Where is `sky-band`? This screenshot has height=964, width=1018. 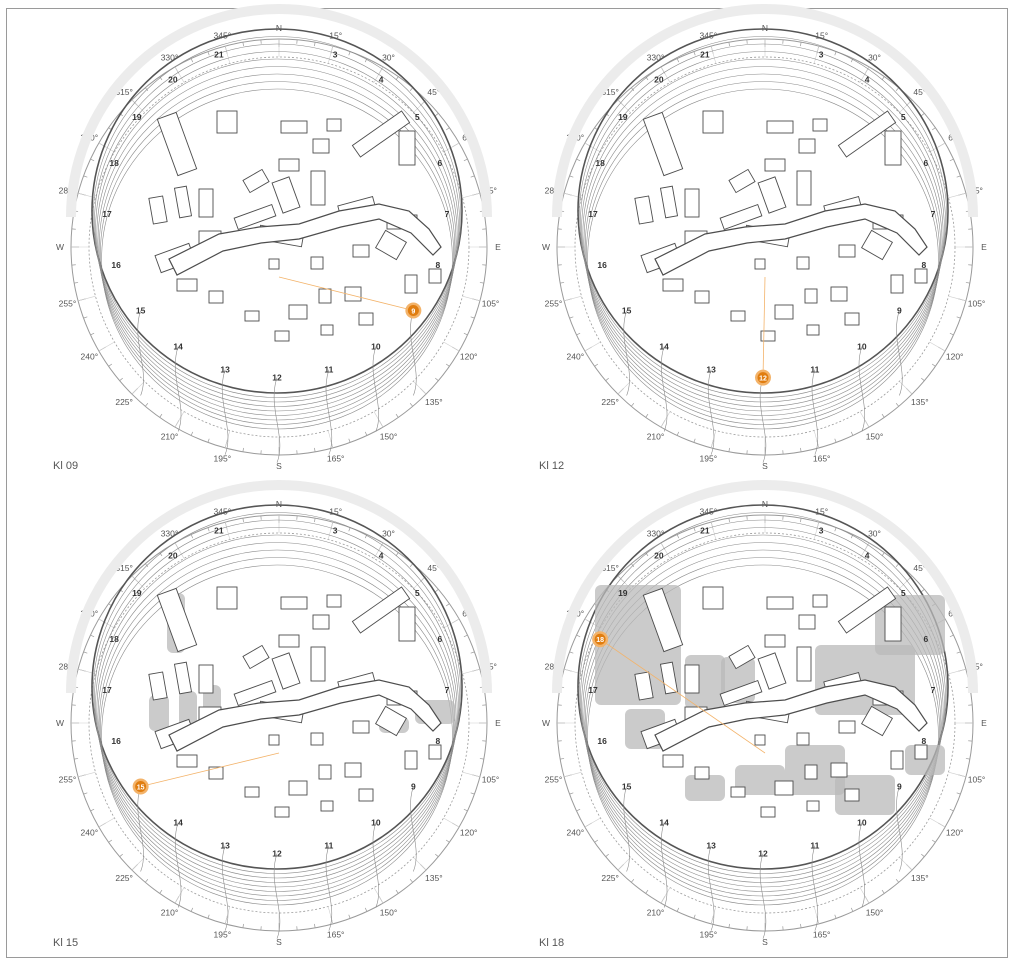
sky-band is located at coordinates (765, 587).